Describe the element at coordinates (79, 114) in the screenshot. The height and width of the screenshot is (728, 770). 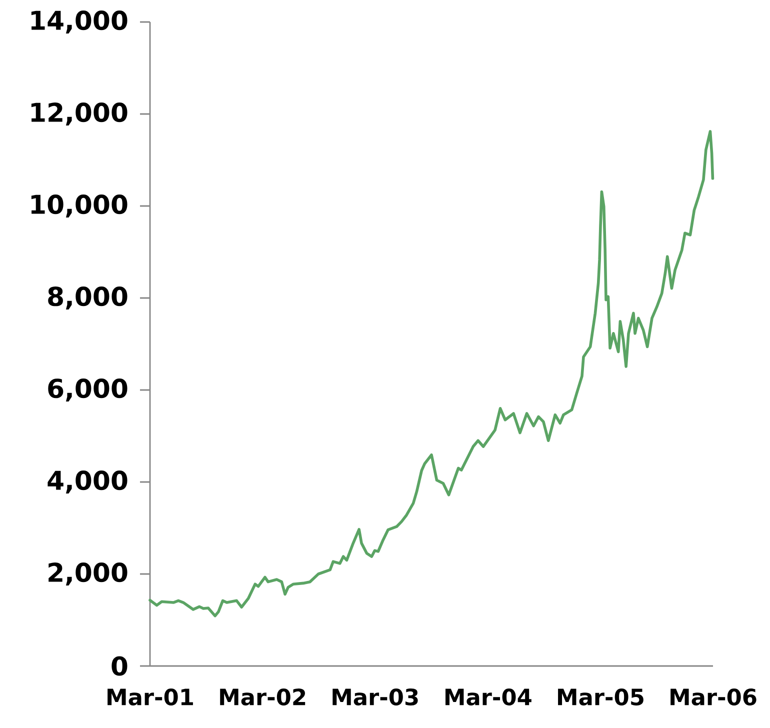
I see `y-tick-label: 12,000` at that location.